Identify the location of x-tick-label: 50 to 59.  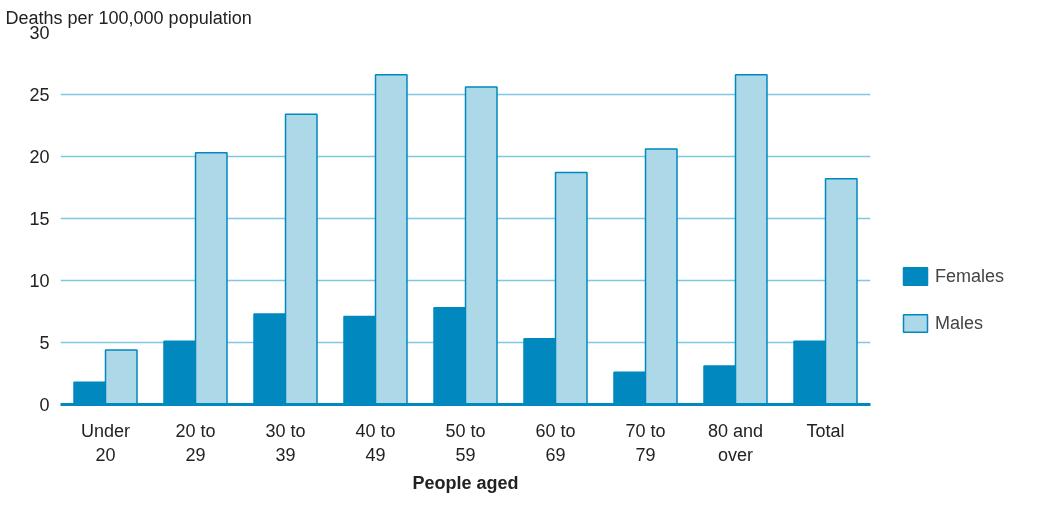
(465, 442).